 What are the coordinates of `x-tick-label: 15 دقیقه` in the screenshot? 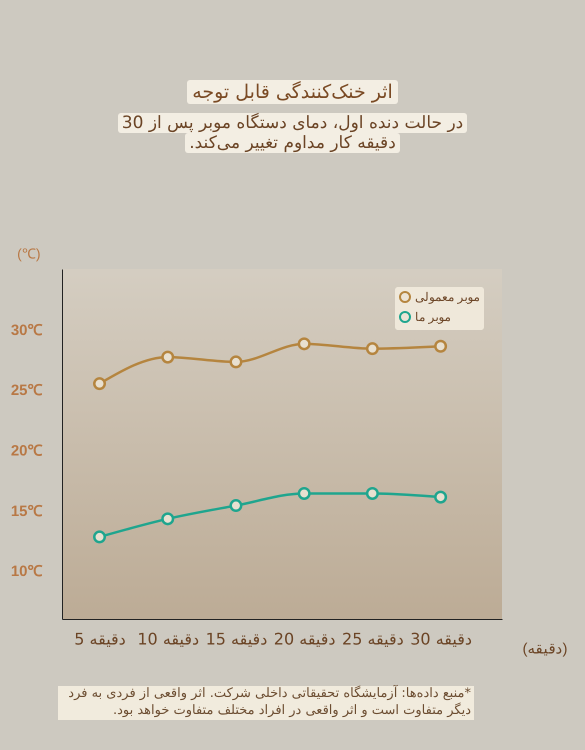 It's located at (237, 639).